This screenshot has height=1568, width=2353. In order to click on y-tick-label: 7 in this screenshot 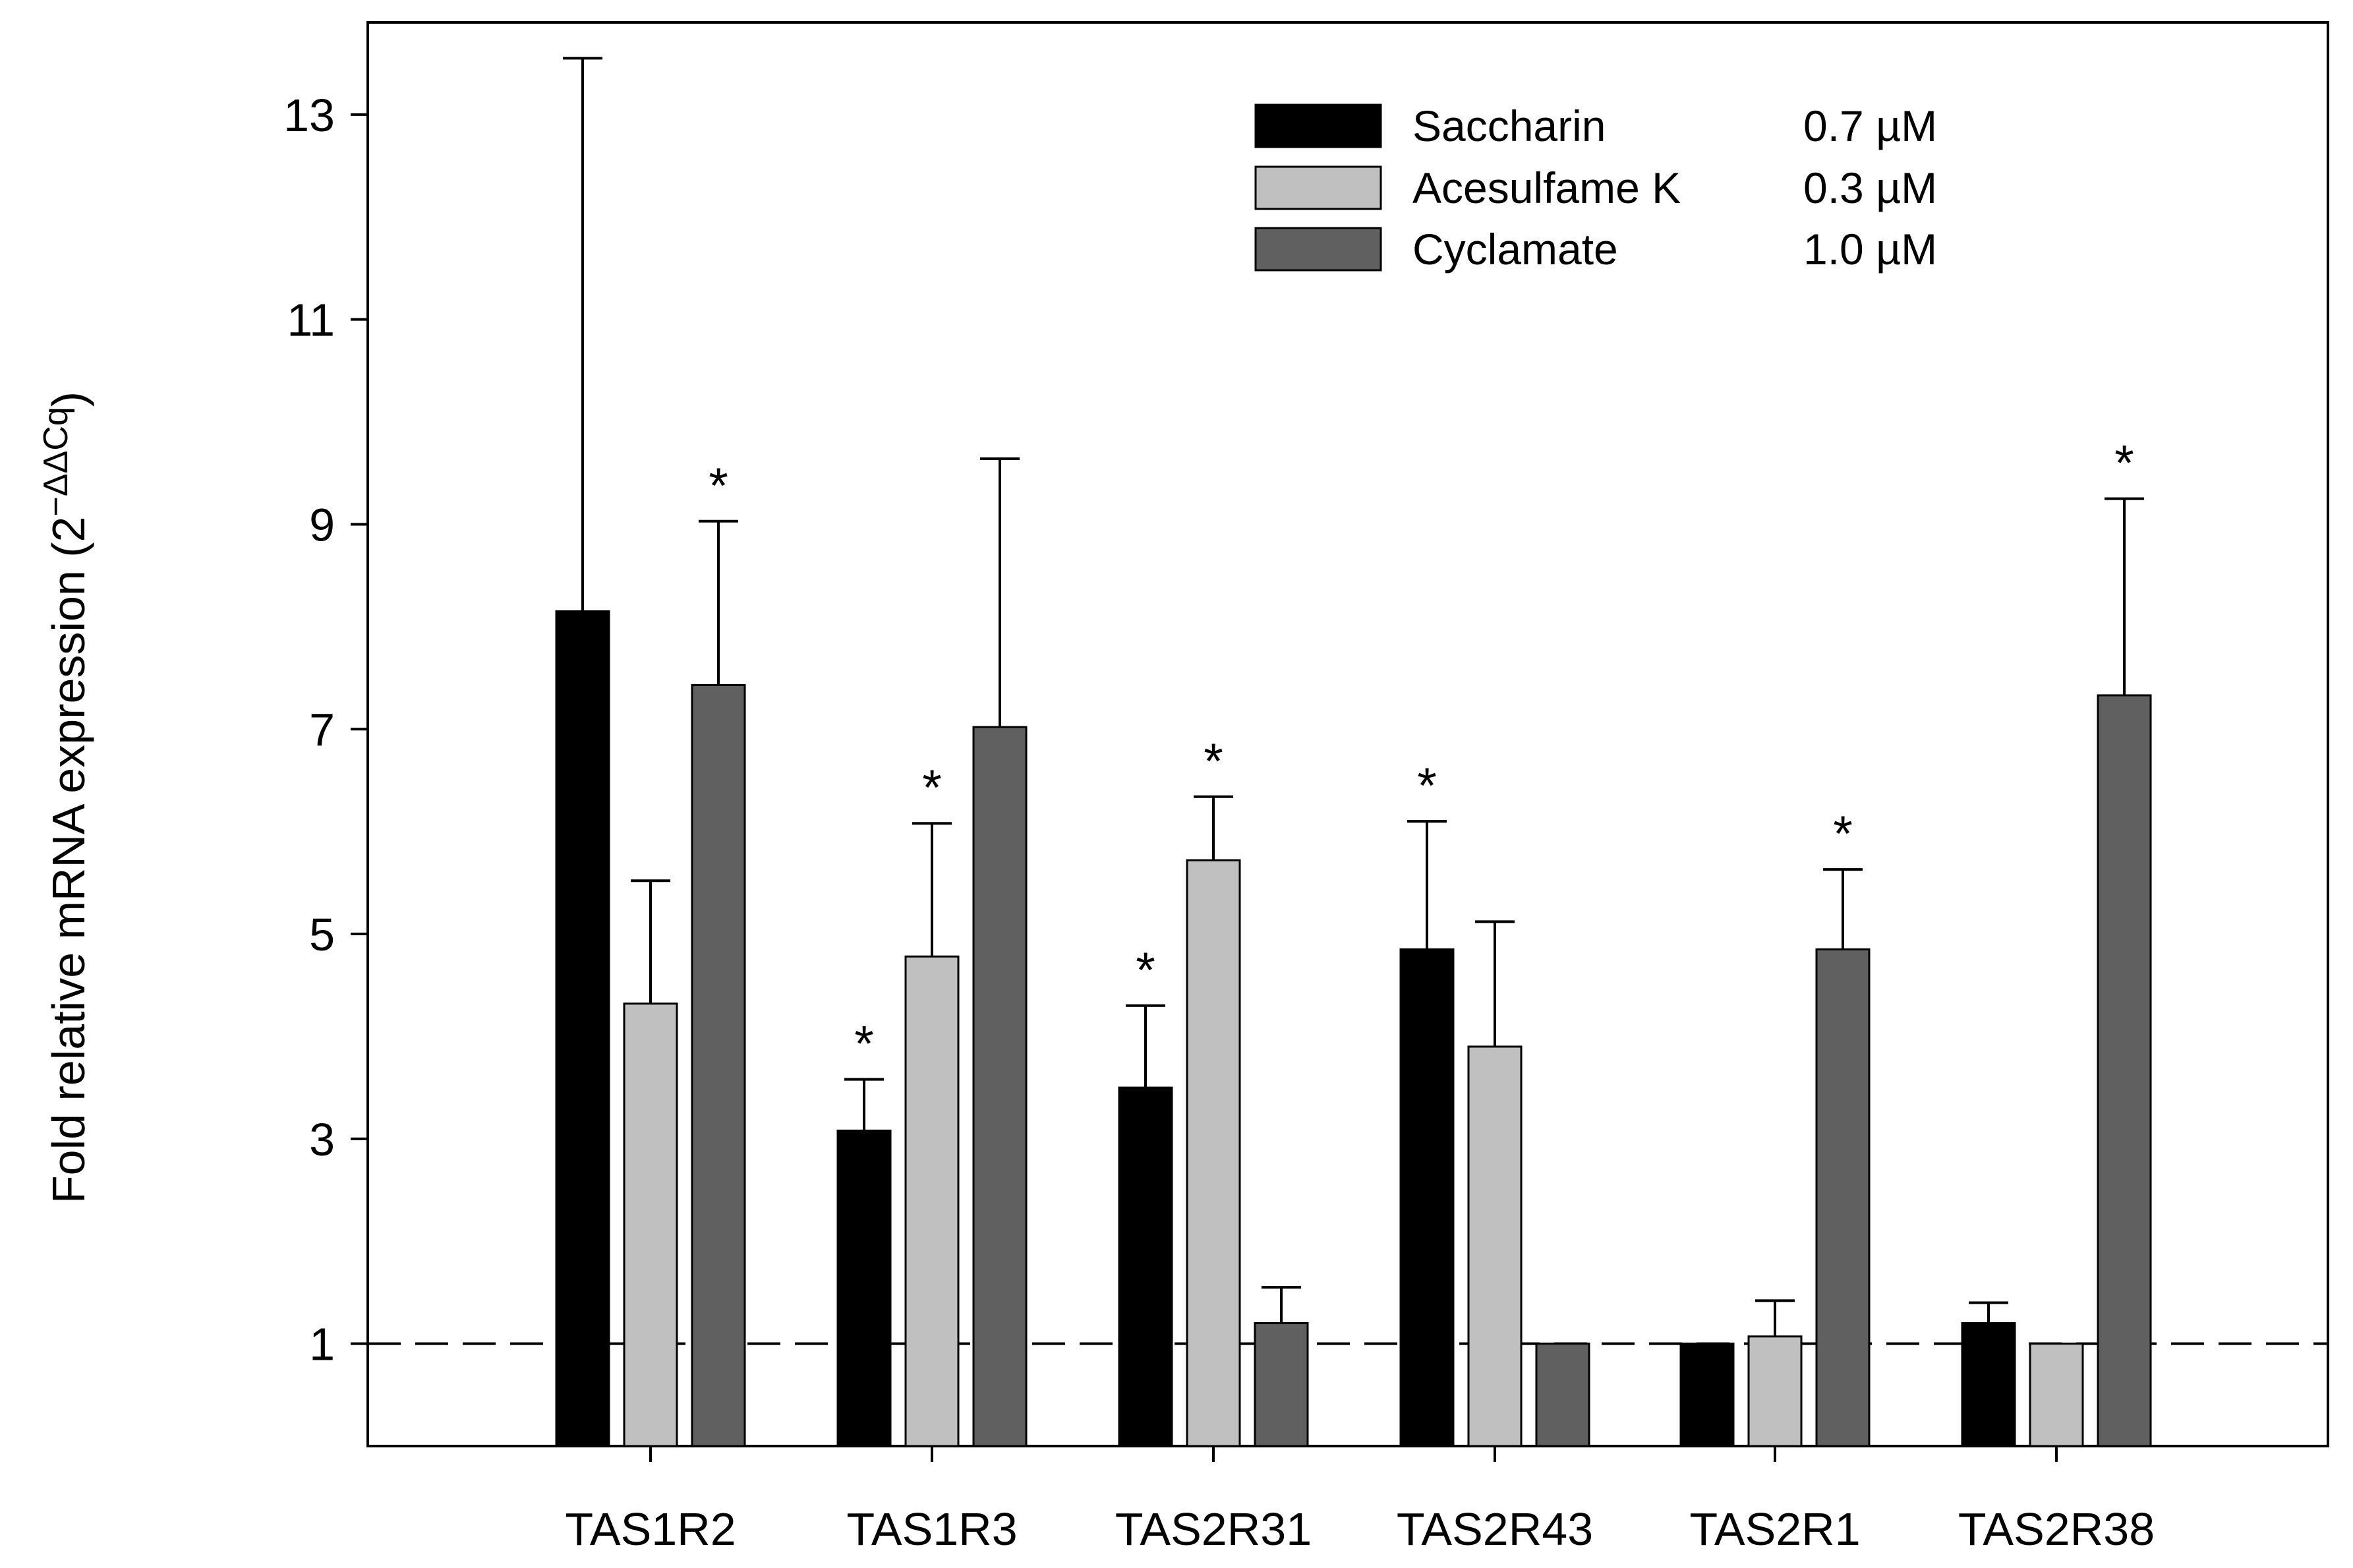, I will do `click(322, 729)`.